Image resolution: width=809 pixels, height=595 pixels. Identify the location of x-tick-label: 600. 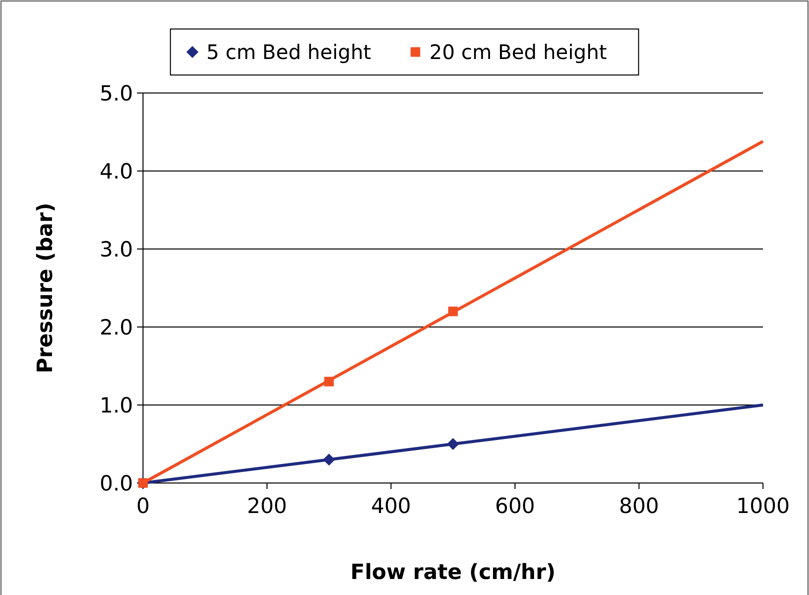
(515, 506).